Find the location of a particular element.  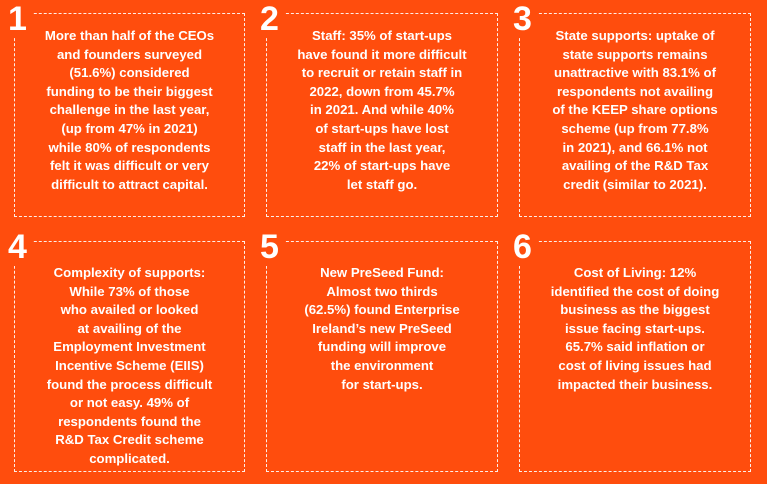

card-number: 3 is located at coordinates (524, 20).